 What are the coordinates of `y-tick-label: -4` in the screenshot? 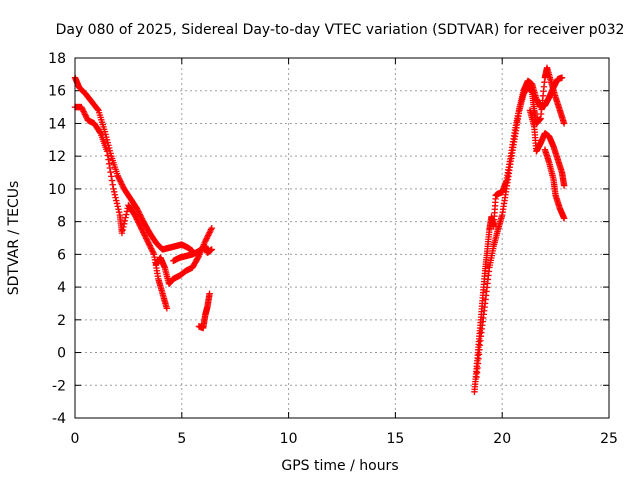 It's located at (59, 419).